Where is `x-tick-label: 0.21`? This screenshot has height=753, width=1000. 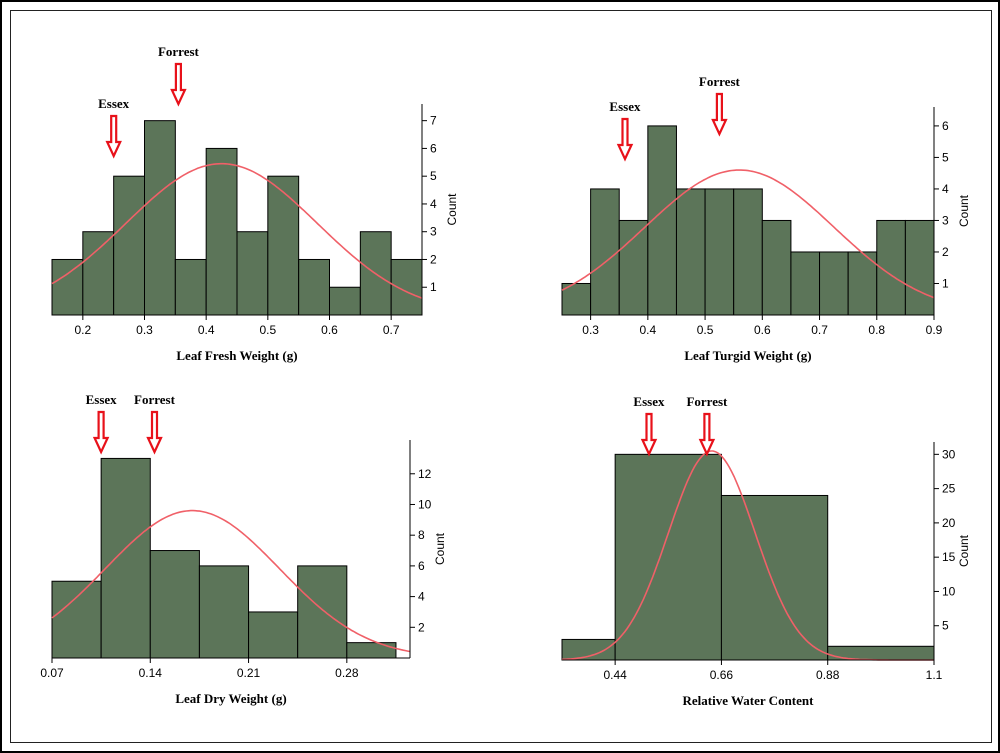
x-tick-label: 0.21 is located at coordinates (249, 673).